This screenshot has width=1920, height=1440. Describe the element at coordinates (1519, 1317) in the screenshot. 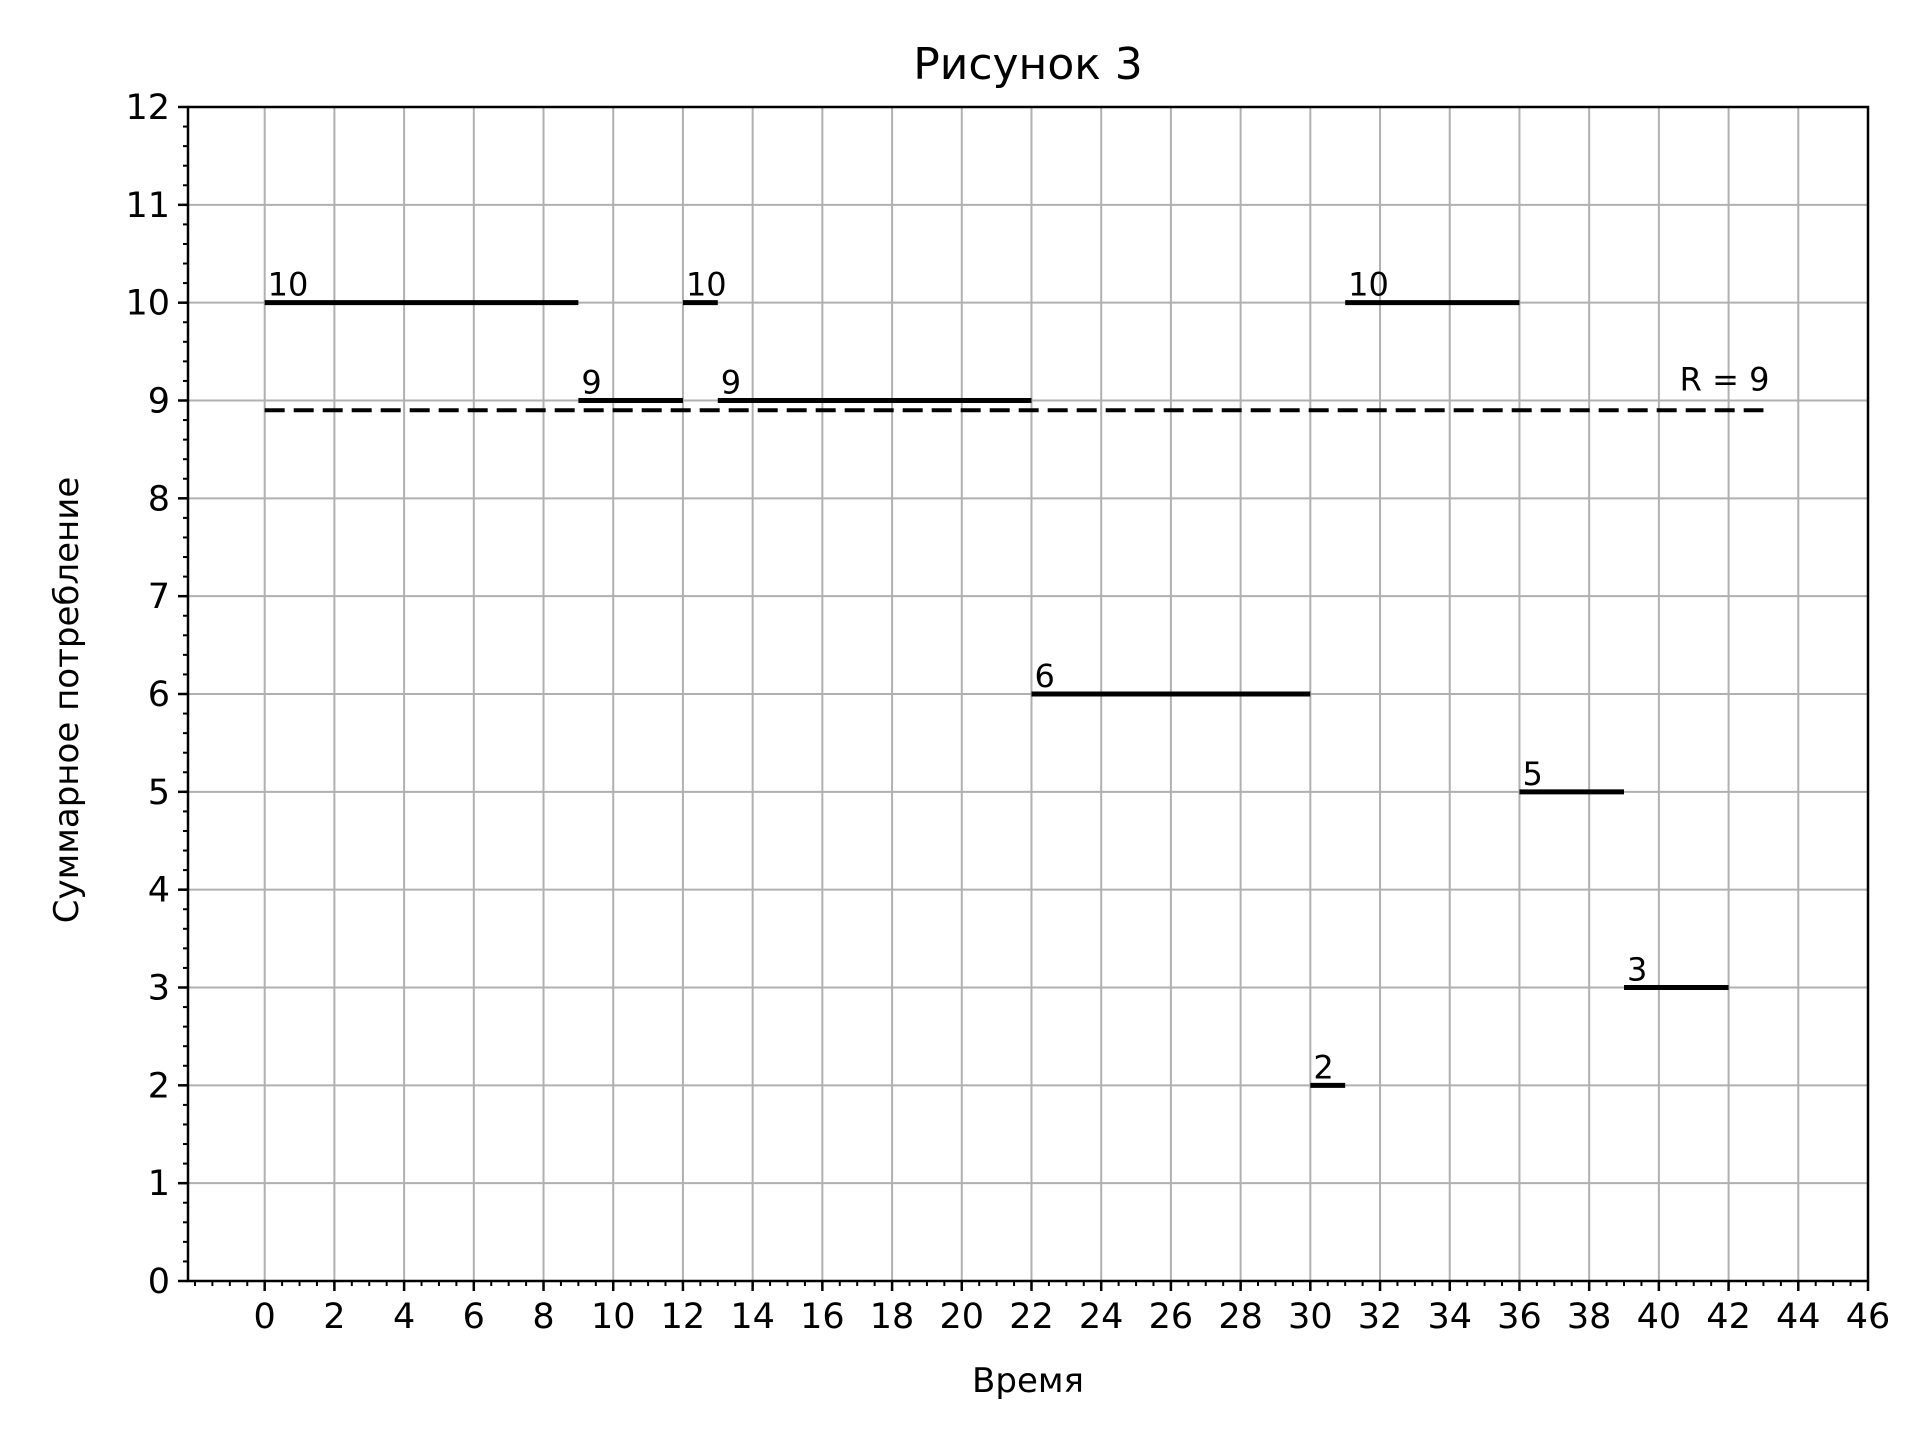

I see `x-tick-label: 36` at that location.